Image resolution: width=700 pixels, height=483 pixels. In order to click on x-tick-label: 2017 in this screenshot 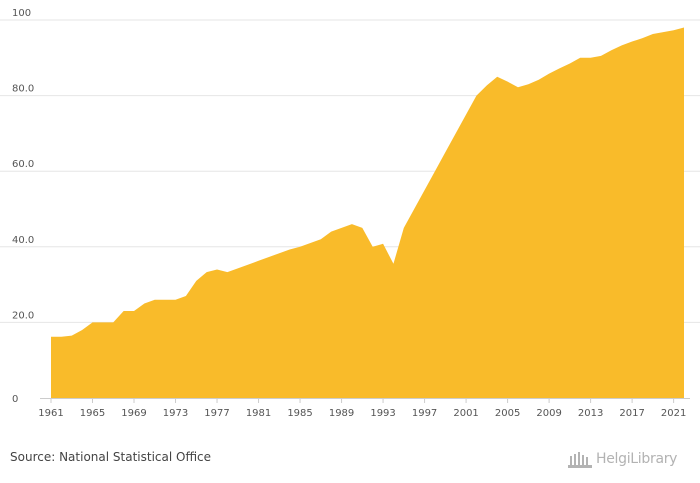, I will do `click(631, 413)`.